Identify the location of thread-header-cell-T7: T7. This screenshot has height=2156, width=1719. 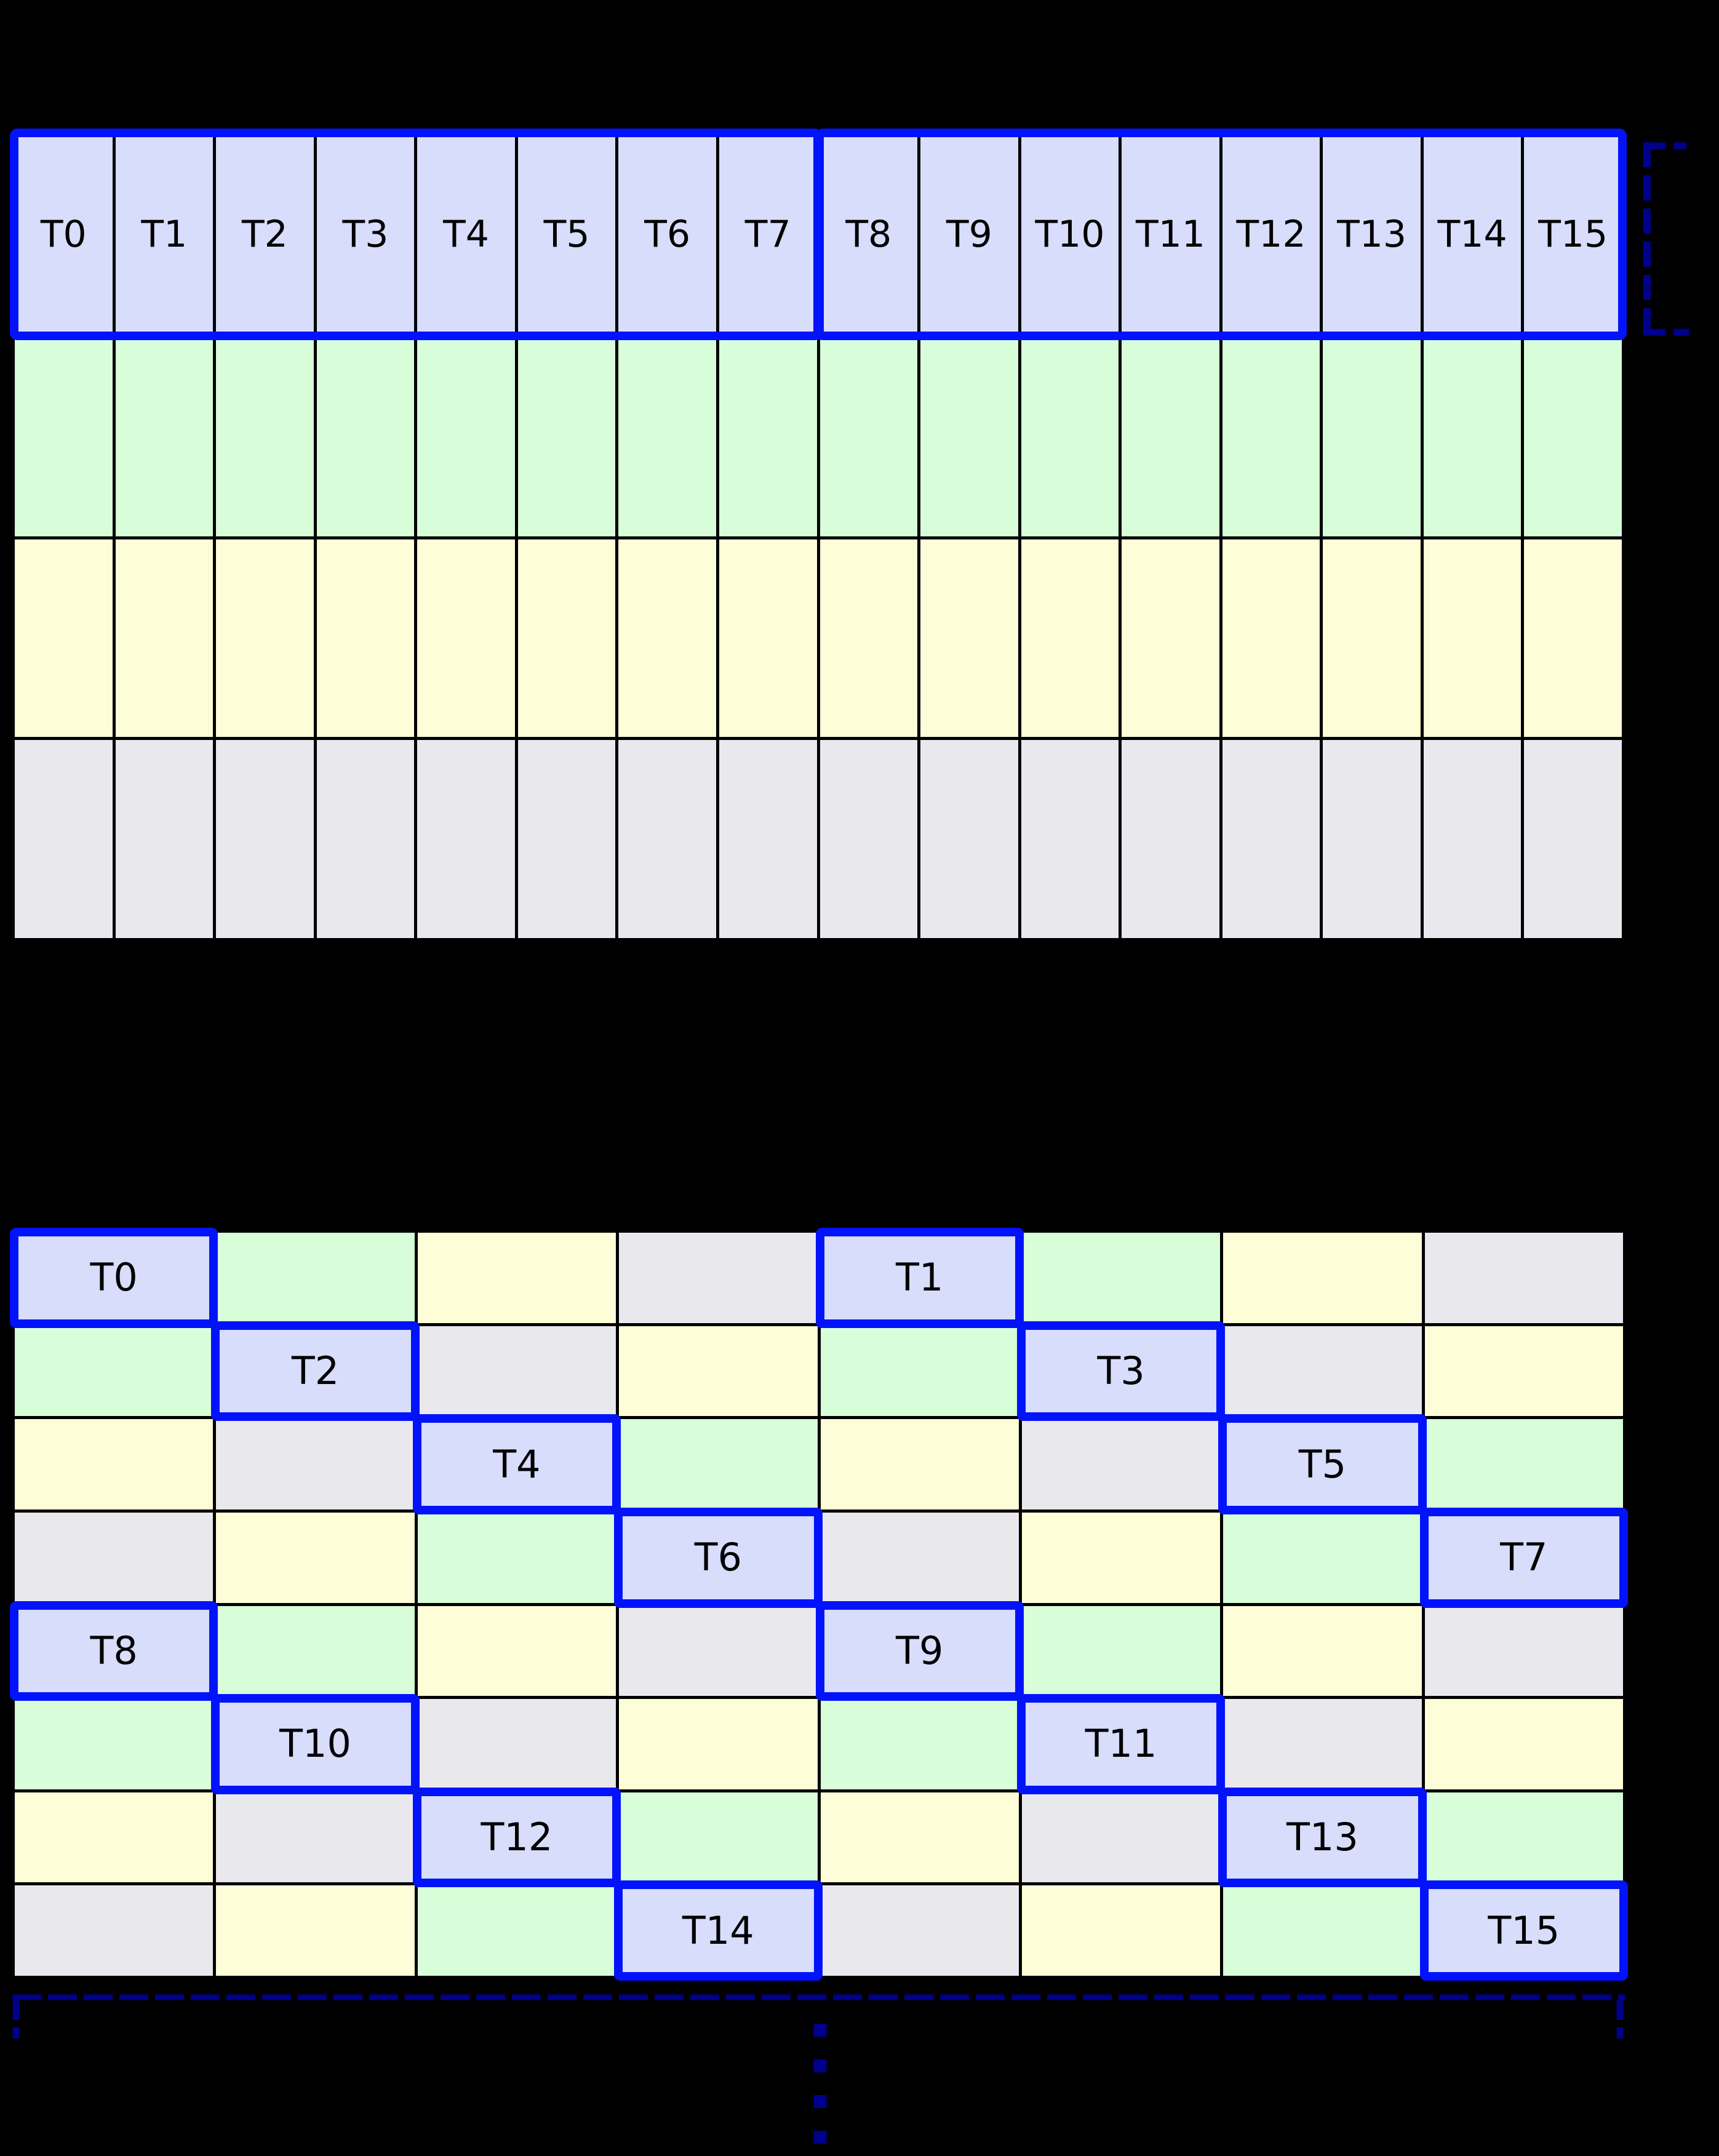
(768, 234).